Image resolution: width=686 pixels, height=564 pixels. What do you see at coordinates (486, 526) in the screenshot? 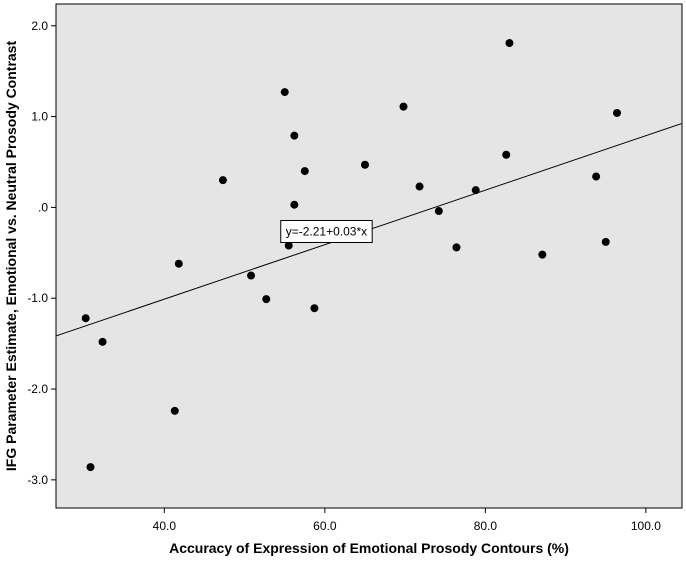
I see `x-tick-label: 80.0` at bounding box center [486, 526].